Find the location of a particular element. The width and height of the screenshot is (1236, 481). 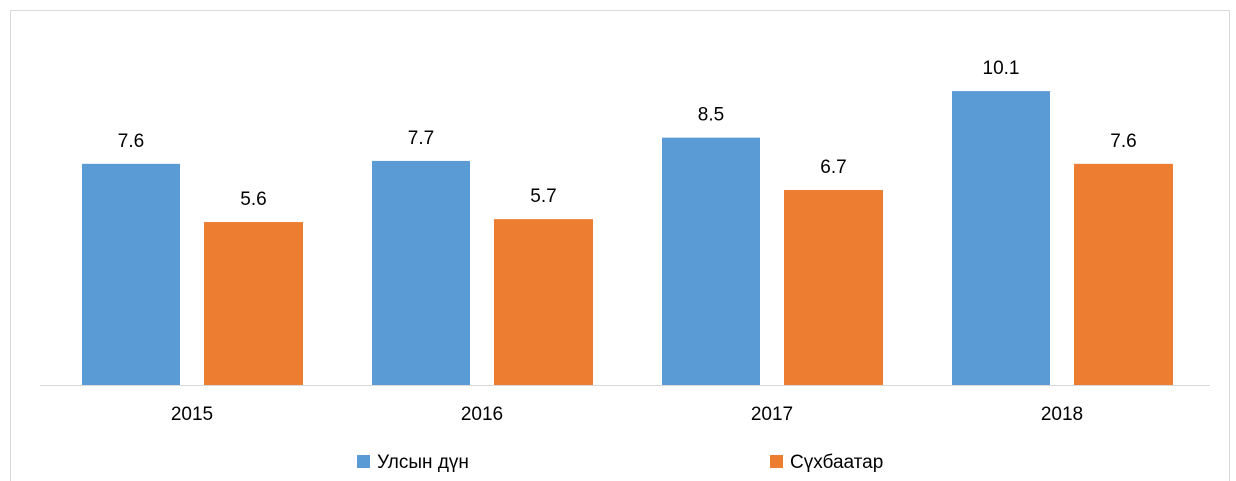

x-tick-label: 2016 is located at coordinates (482, 414).